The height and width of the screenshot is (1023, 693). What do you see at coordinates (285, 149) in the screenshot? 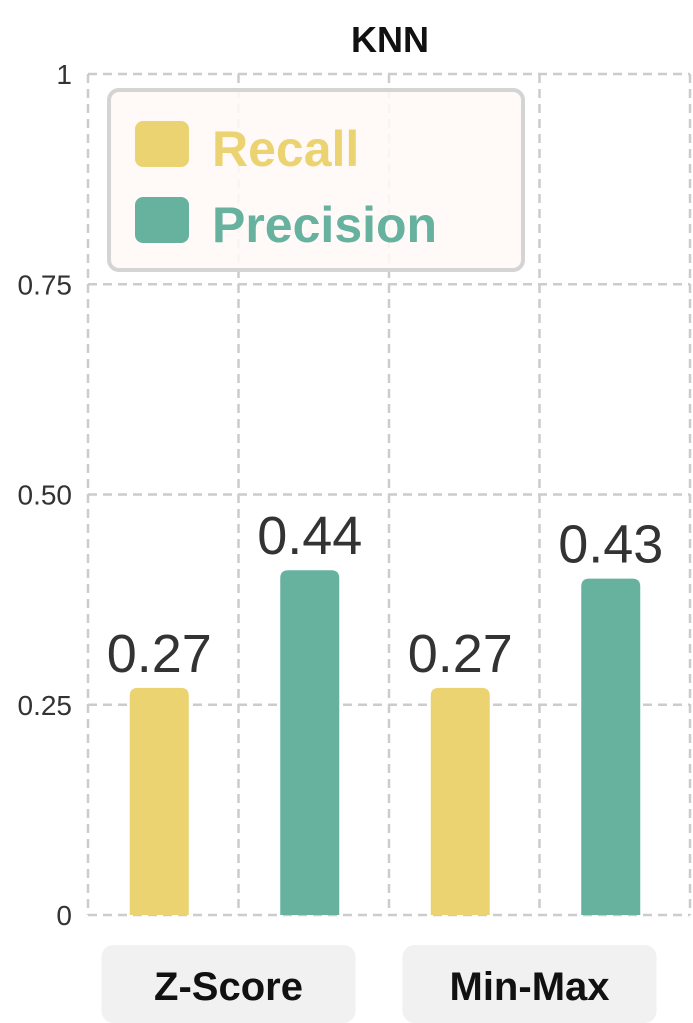
I see `legend-label-recall: Recall` at bounding box center [285, 149].